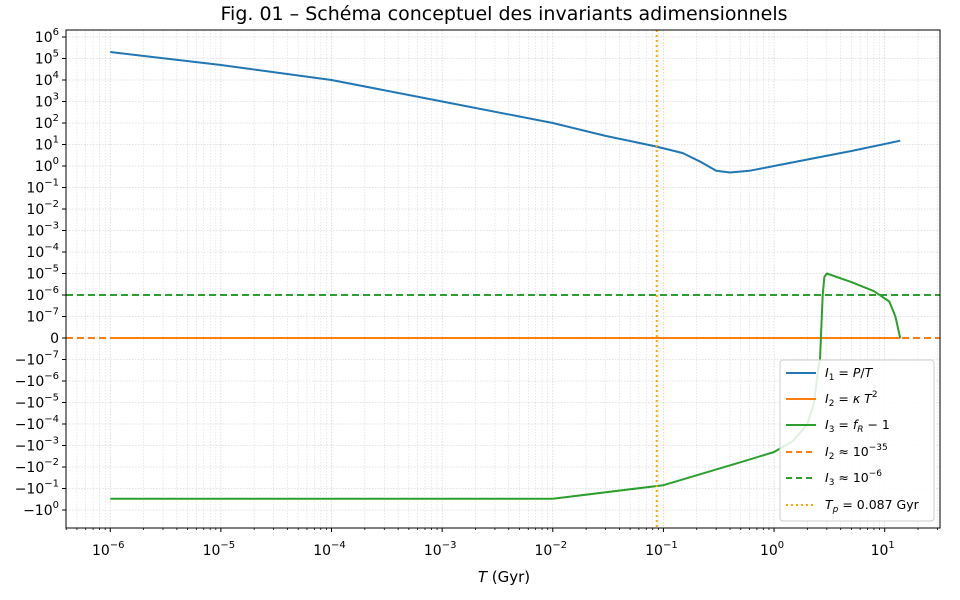  What do you see at coordinates (851, 399) in the screenshot?
I see `legend-label-i2: I2 = κ T2` at bounding box center [851, 399].